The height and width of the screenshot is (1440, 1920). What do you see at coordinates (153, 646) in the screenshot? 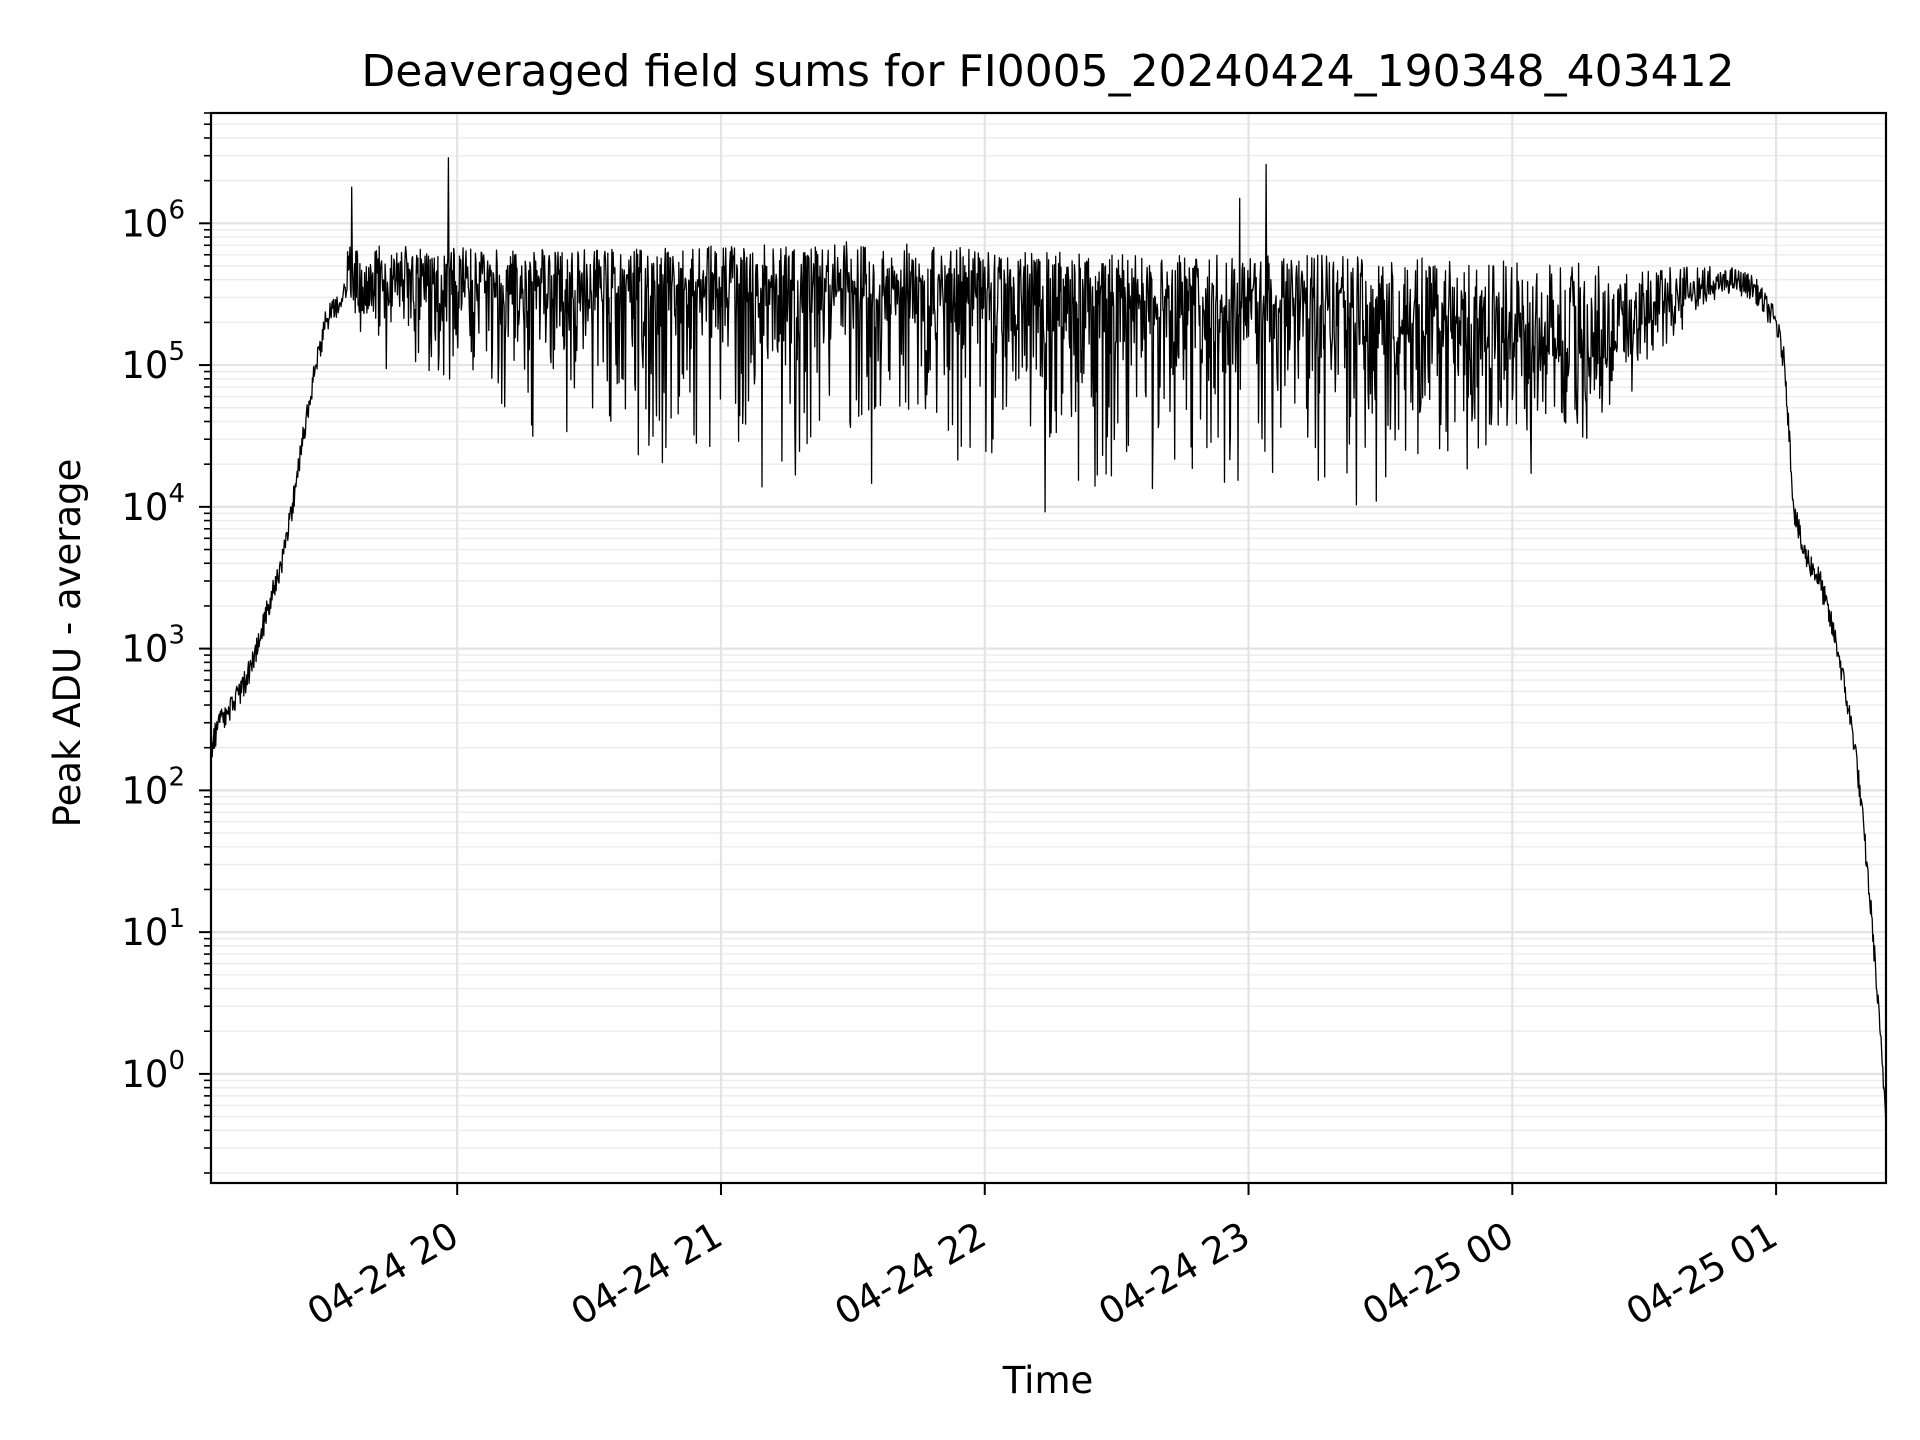
I see `y-tick-label: 10³` at bounding box center [153, 646].